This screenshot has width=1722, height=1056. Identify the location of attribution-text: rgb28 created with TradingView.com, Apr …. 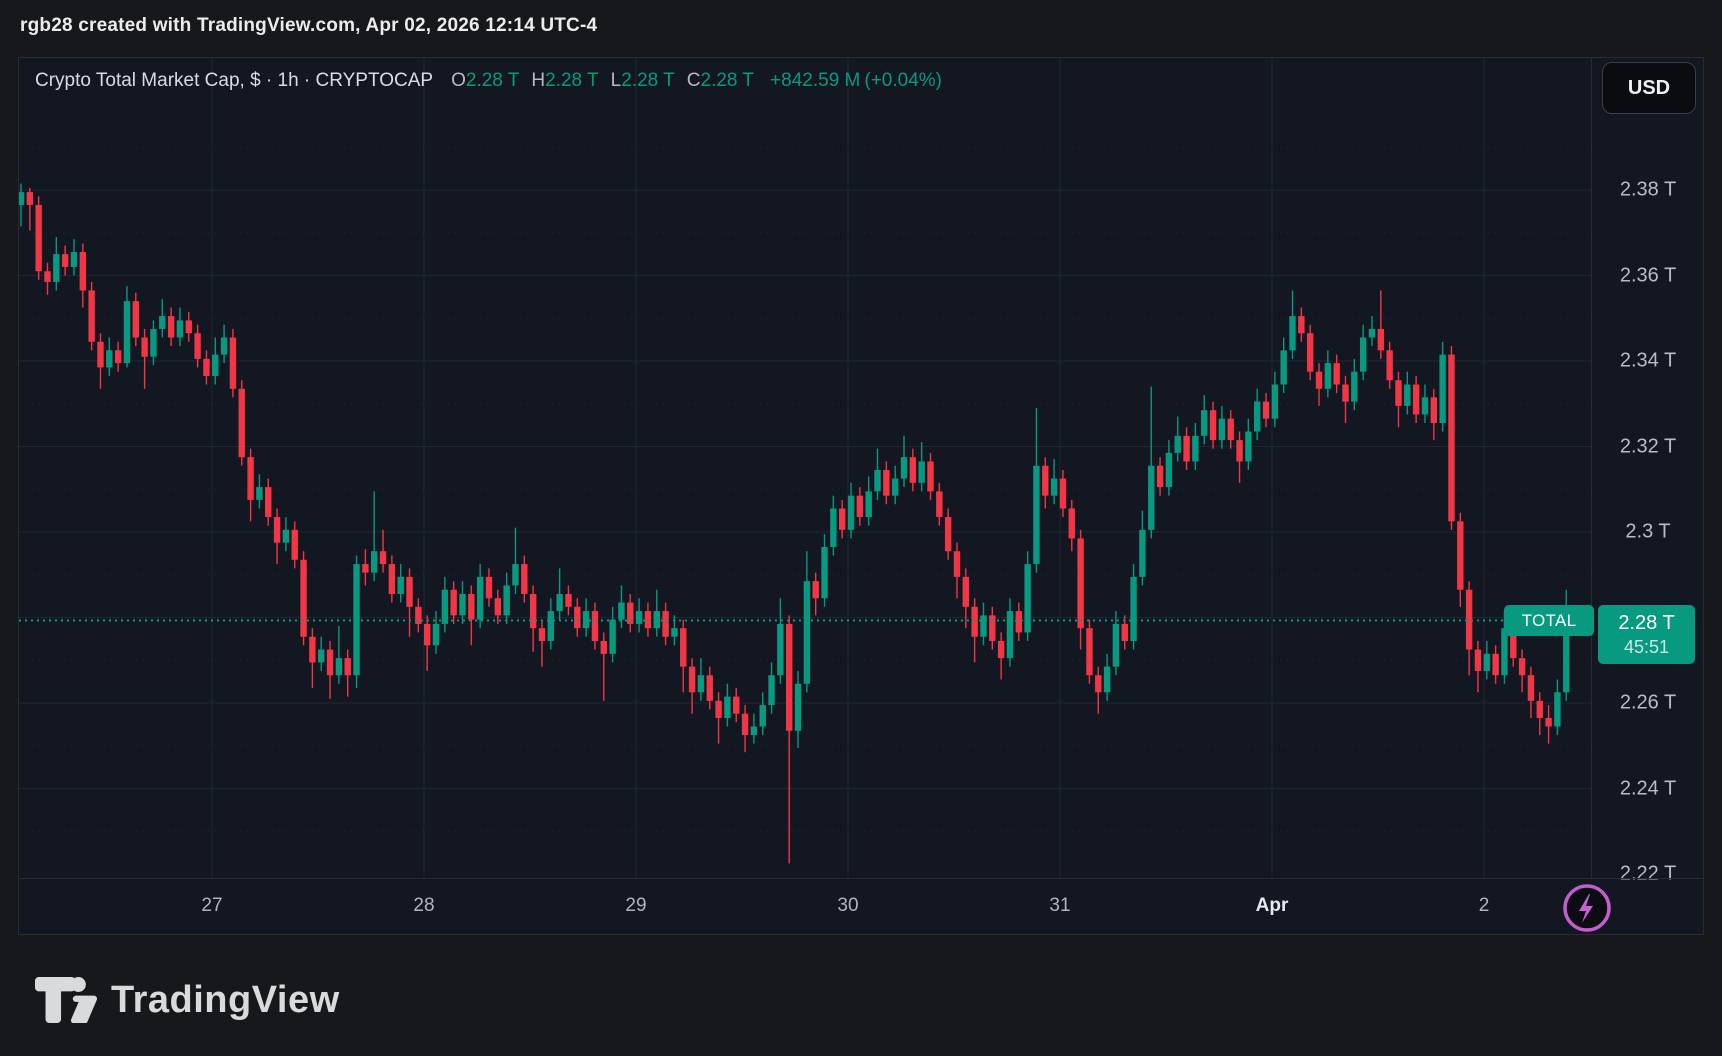
(309, 25).